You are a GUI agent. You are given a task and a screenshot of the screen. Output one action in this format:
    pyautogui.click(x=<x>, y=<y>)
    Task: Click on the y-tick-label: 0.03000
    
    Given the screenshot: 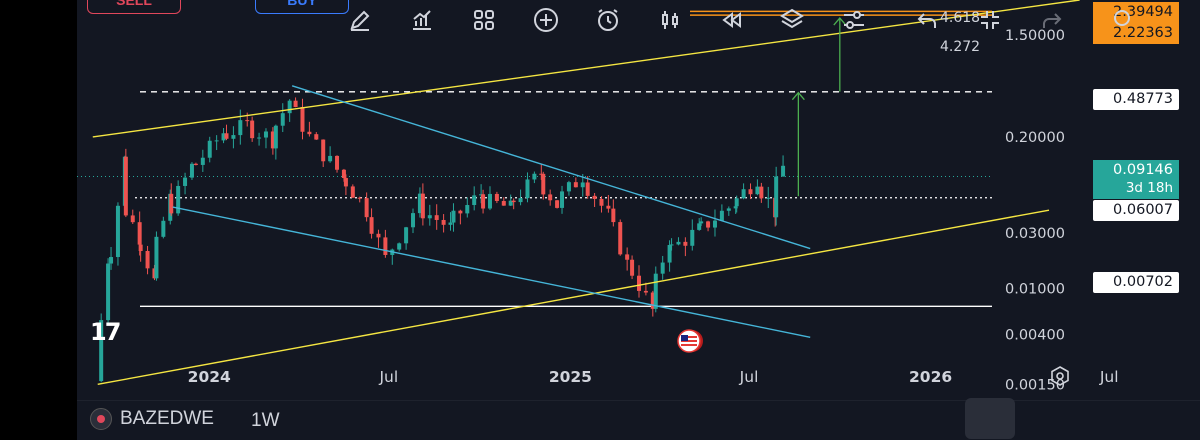 What is the action you would take?
    pyautogui.click(x=1035, y=234)
    